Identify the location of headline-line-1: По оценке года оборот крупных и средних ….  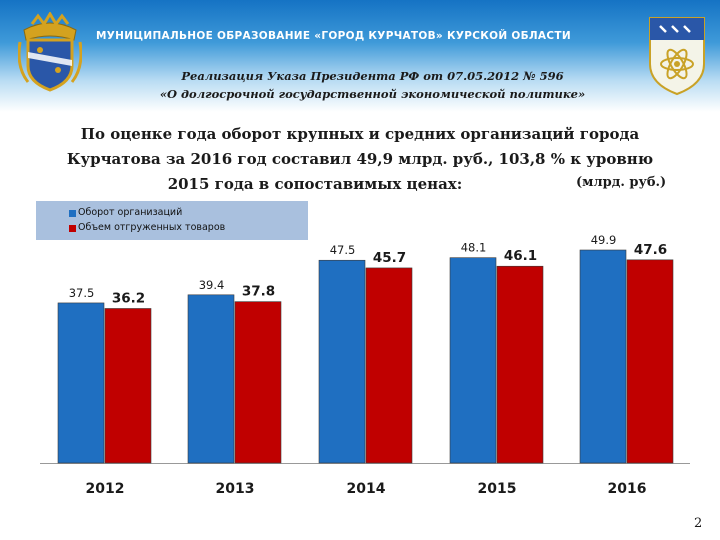
(360, 134).